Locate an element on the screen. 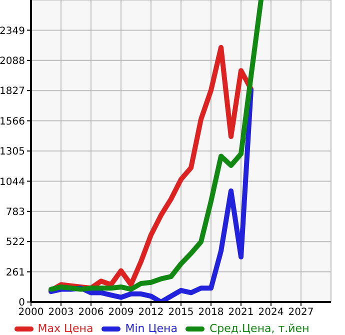  x-tick-label: 2006 is located at coordinates (91, 312).